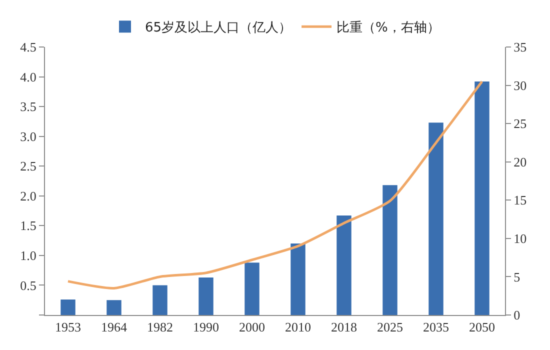 The image size is (550, 350). Describe the element at coordinates (520, 238) in the screenshot. I see `y2-tick-label: 10` at that location.